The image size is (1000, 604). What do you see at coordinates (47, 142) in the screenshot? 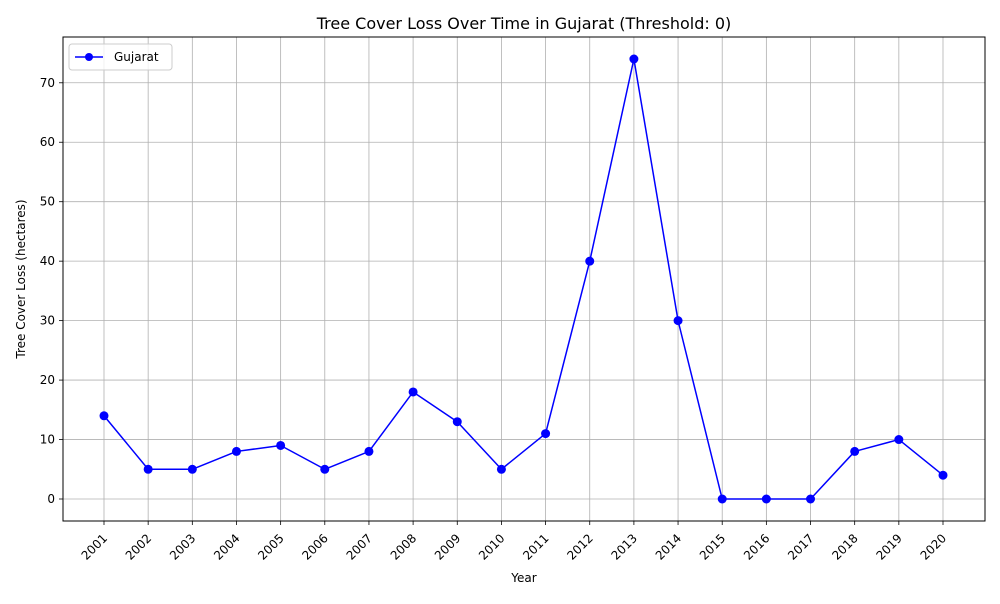
I see `y-tick-label: 60` at bounding box center [47, 142].